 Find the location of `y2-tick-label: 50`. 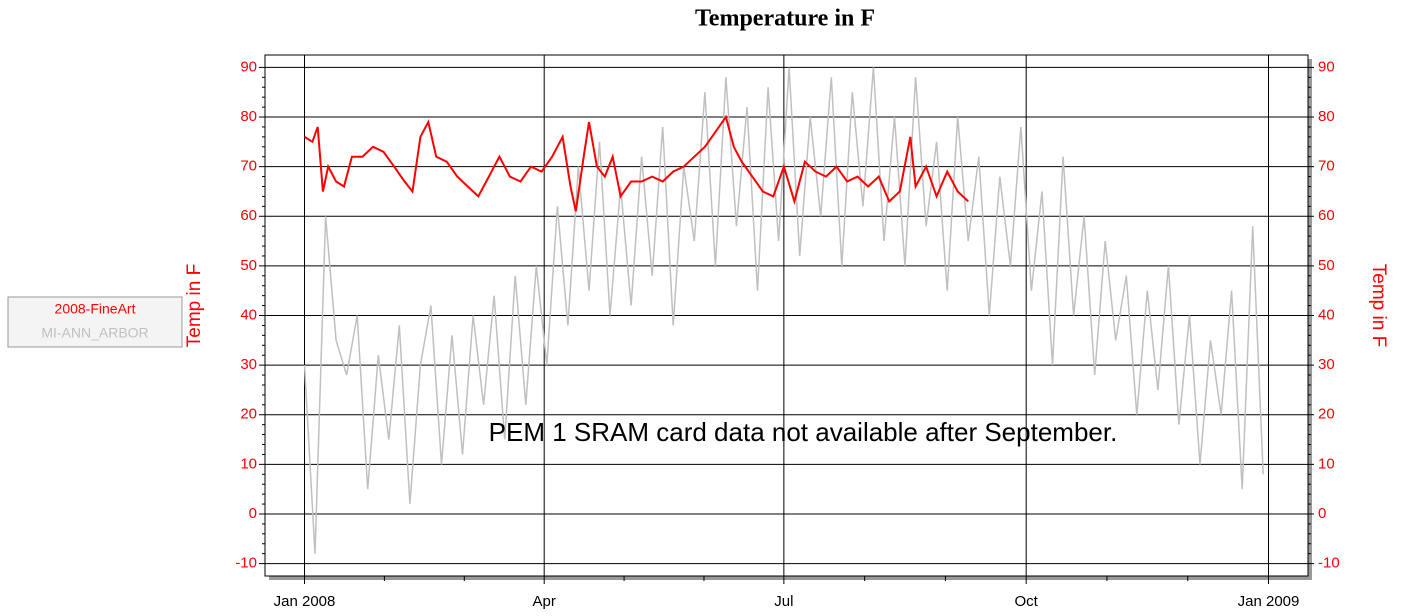

y2-tick-label: 50 is located at coordinates (1326, 265).